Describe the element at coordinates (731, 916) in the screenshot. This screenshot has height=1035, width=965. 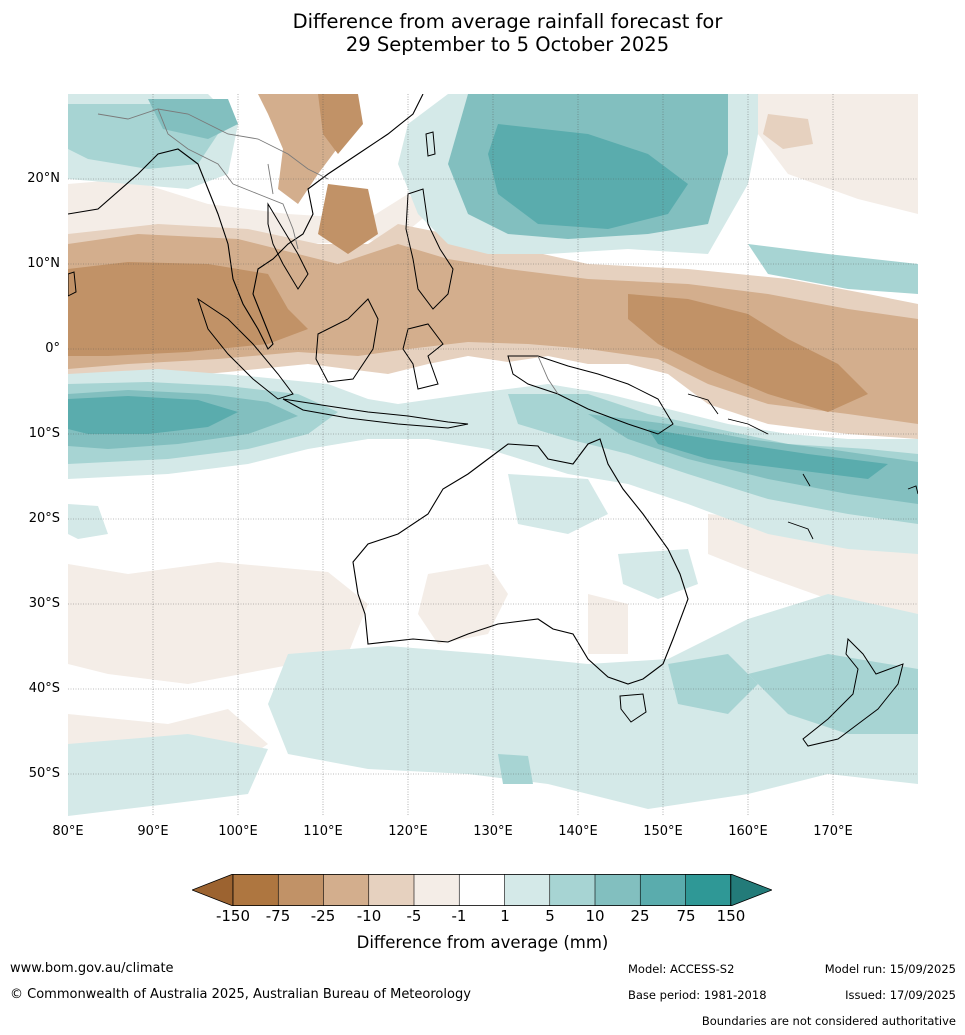
I see `colorbar-tick: 150` at that location.